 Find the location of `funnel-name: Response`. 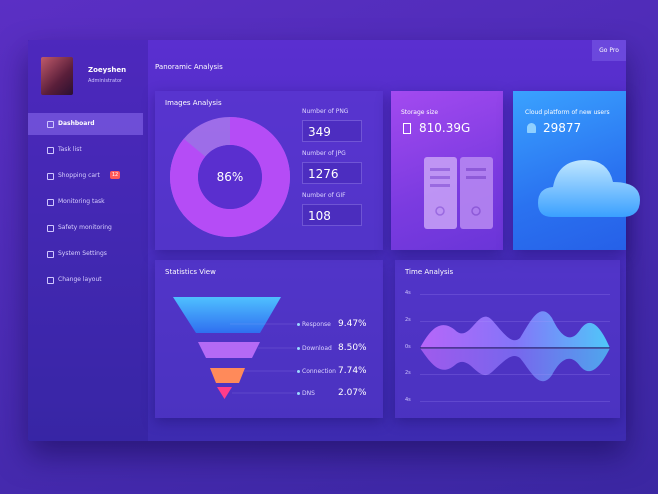

funnel-name: Response is located at coordinates (316, 324).